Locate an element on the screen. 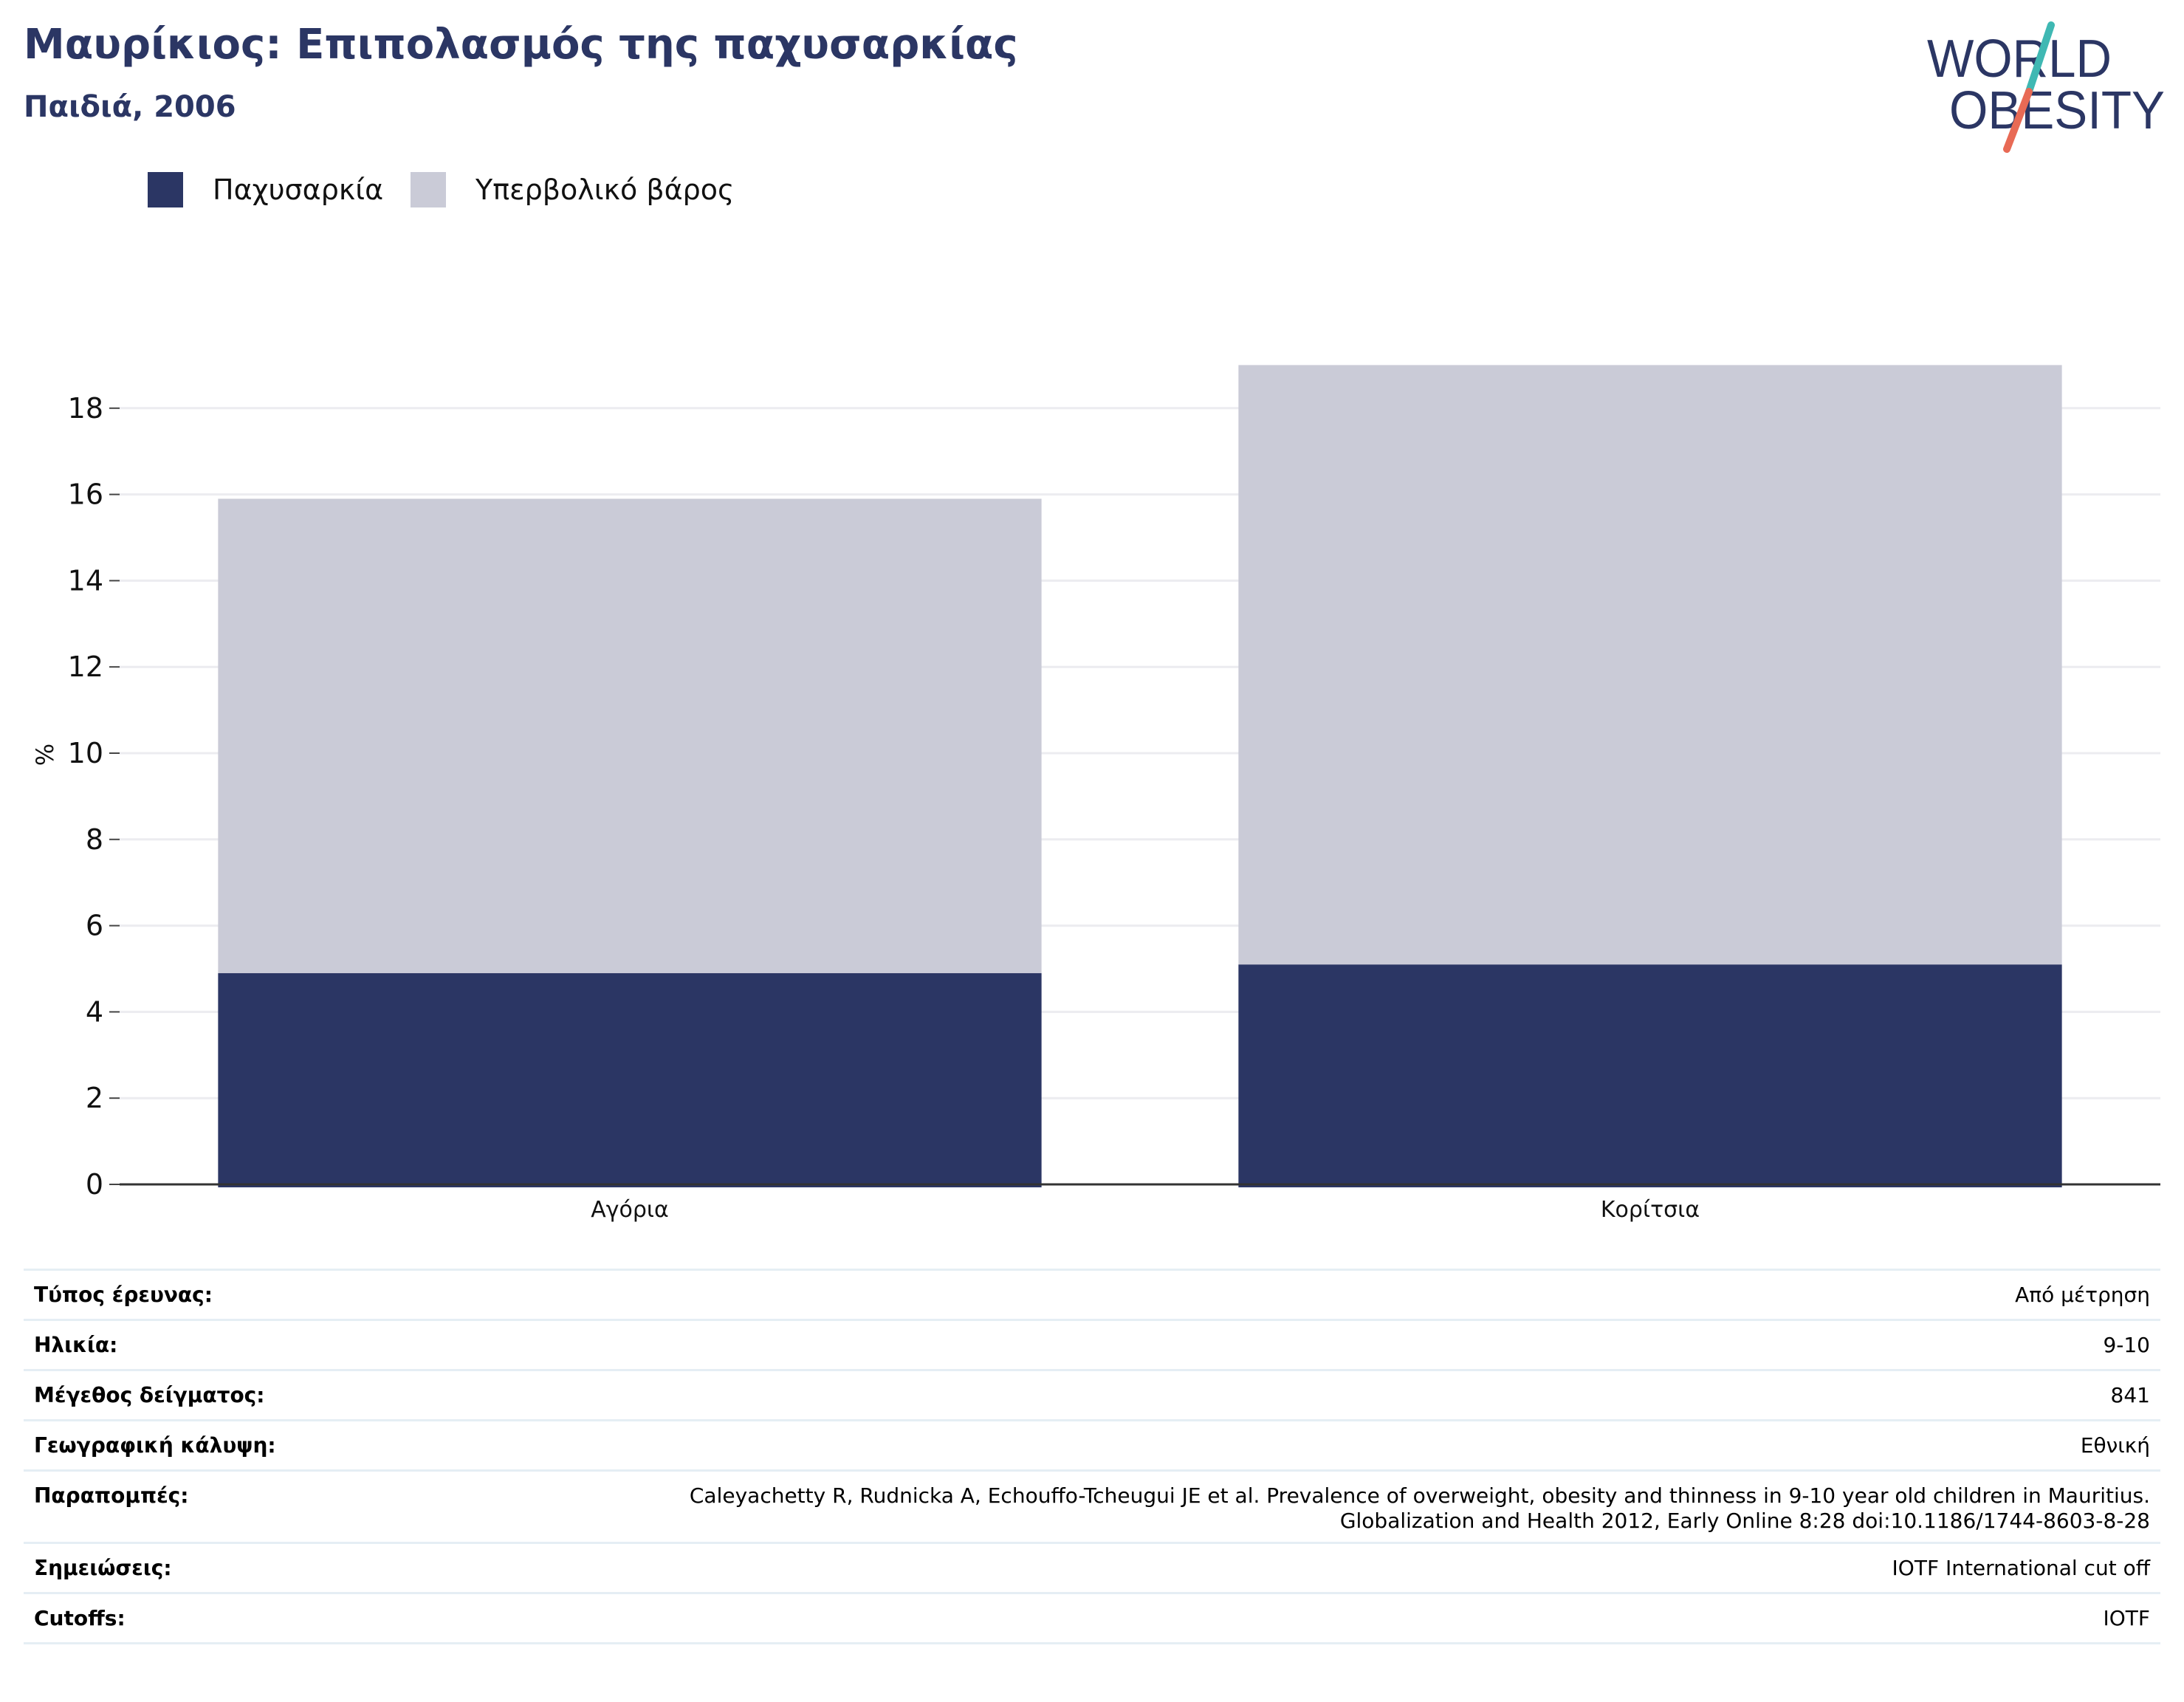  y-tick-label: 2 is located at coordinates (95, 1098).